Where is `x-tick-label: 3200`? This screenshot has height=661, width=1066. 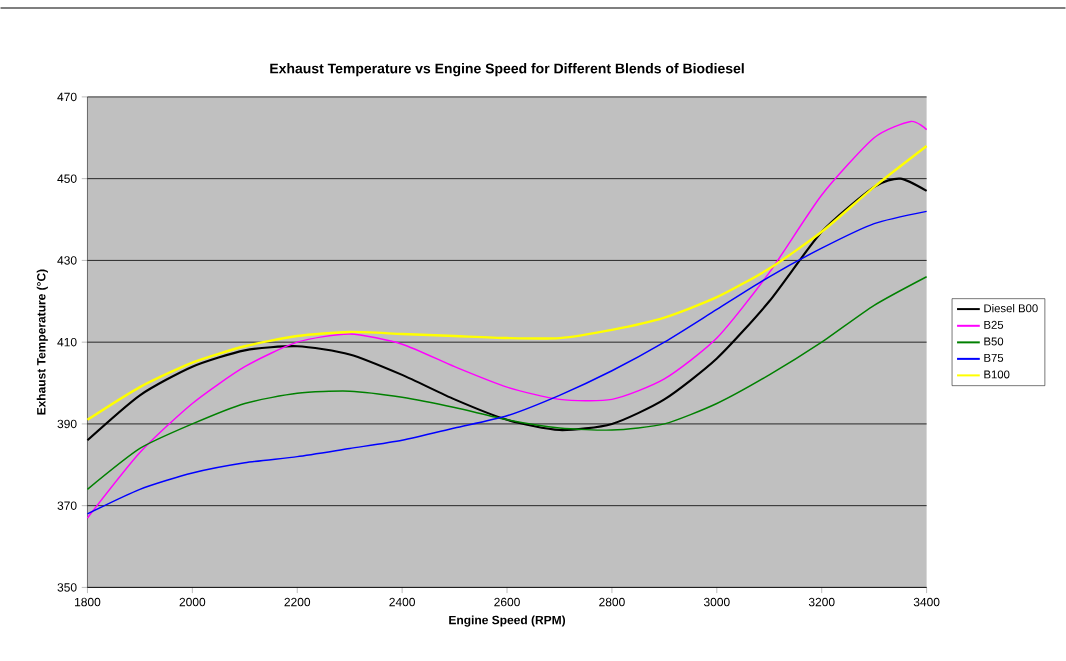 x-tick-label: 3200 is located at coordinates (821, 602).